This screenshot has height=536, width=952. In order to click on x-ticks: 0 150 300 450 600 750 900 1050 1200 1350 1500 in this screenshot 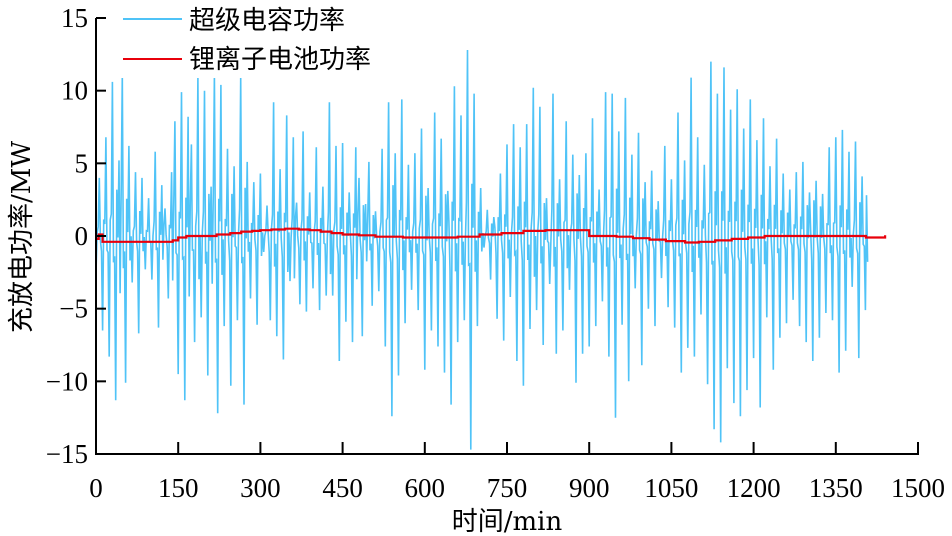, I will do `click(517, 472)`.